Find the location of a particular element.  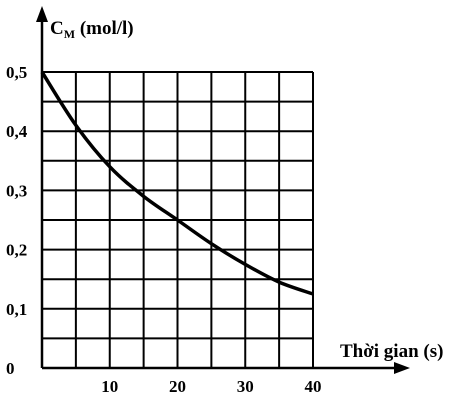

y-axis-title: CM (mol/l) is located at coordinates (92, 29).